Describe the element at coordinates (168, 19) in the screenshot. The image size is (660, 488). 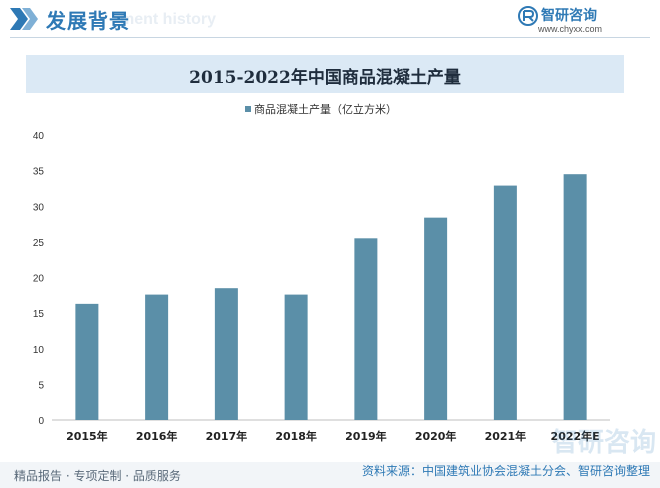
I see `header-subtitle-en: ment history` at that location.